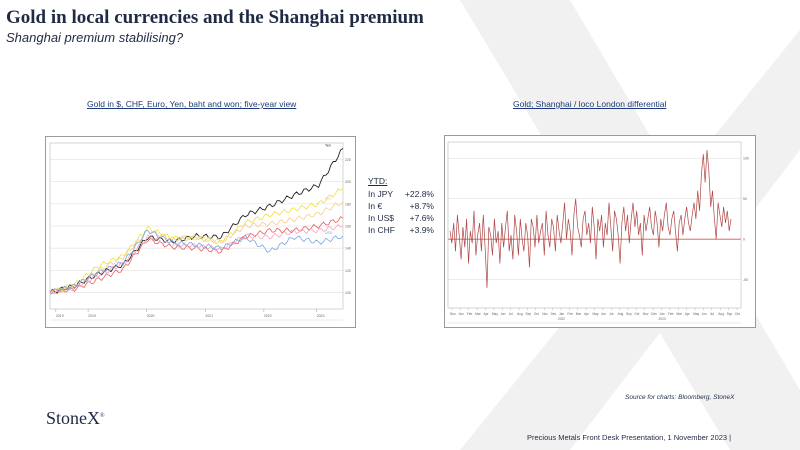 The image size is (800, 450). I want to click on ytd-value: +3.9%, so click(421, 230).